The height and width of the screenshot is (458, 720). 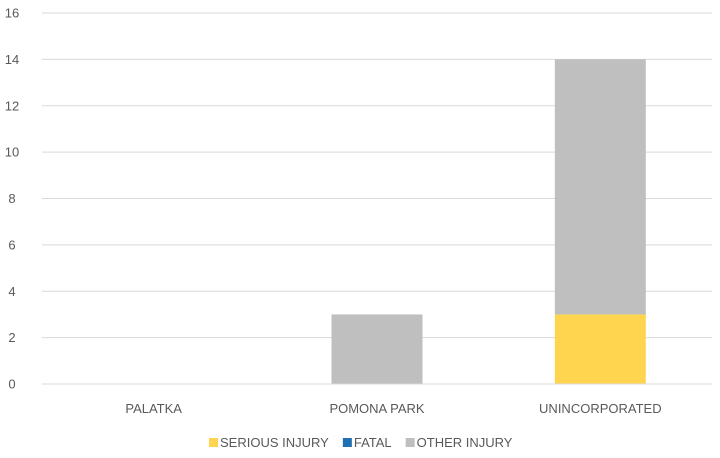 I want to click on y-tick-label: 4, so click(x=11, y=291).